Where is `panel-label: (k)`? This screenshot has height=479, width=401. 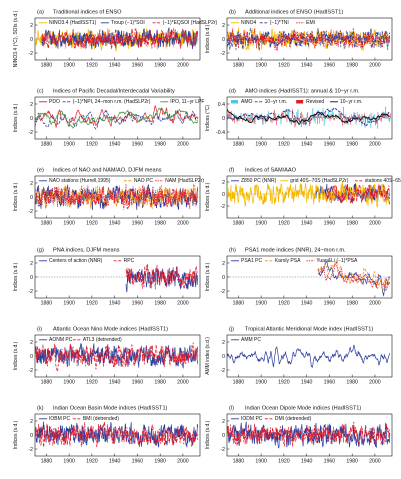
panel-label: (k) is located at coordinates (40, 409).